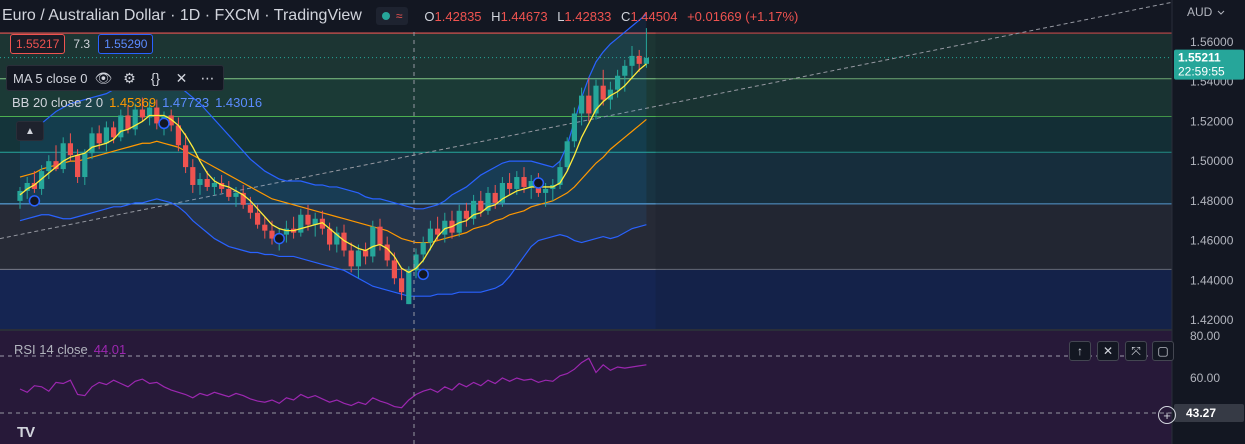  What do you see at coordinates (626, 16) in the screenshot?
I see `close-label: C` at bounding box center [626, 16].